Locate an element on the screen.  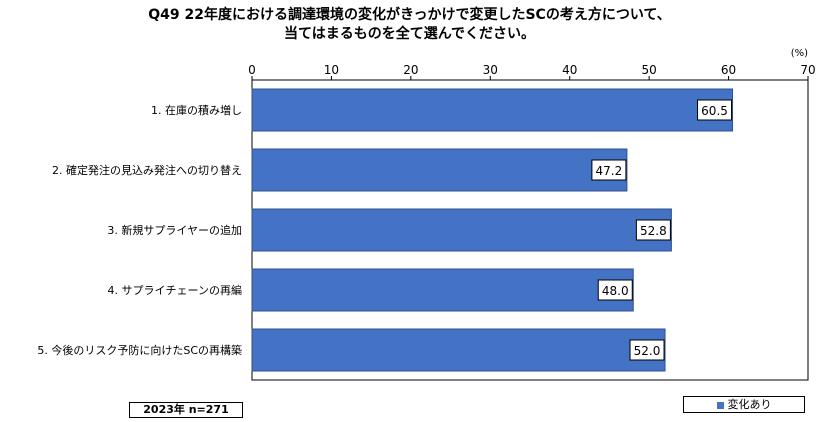
legend-swatch is located at coordinates (720, 405).